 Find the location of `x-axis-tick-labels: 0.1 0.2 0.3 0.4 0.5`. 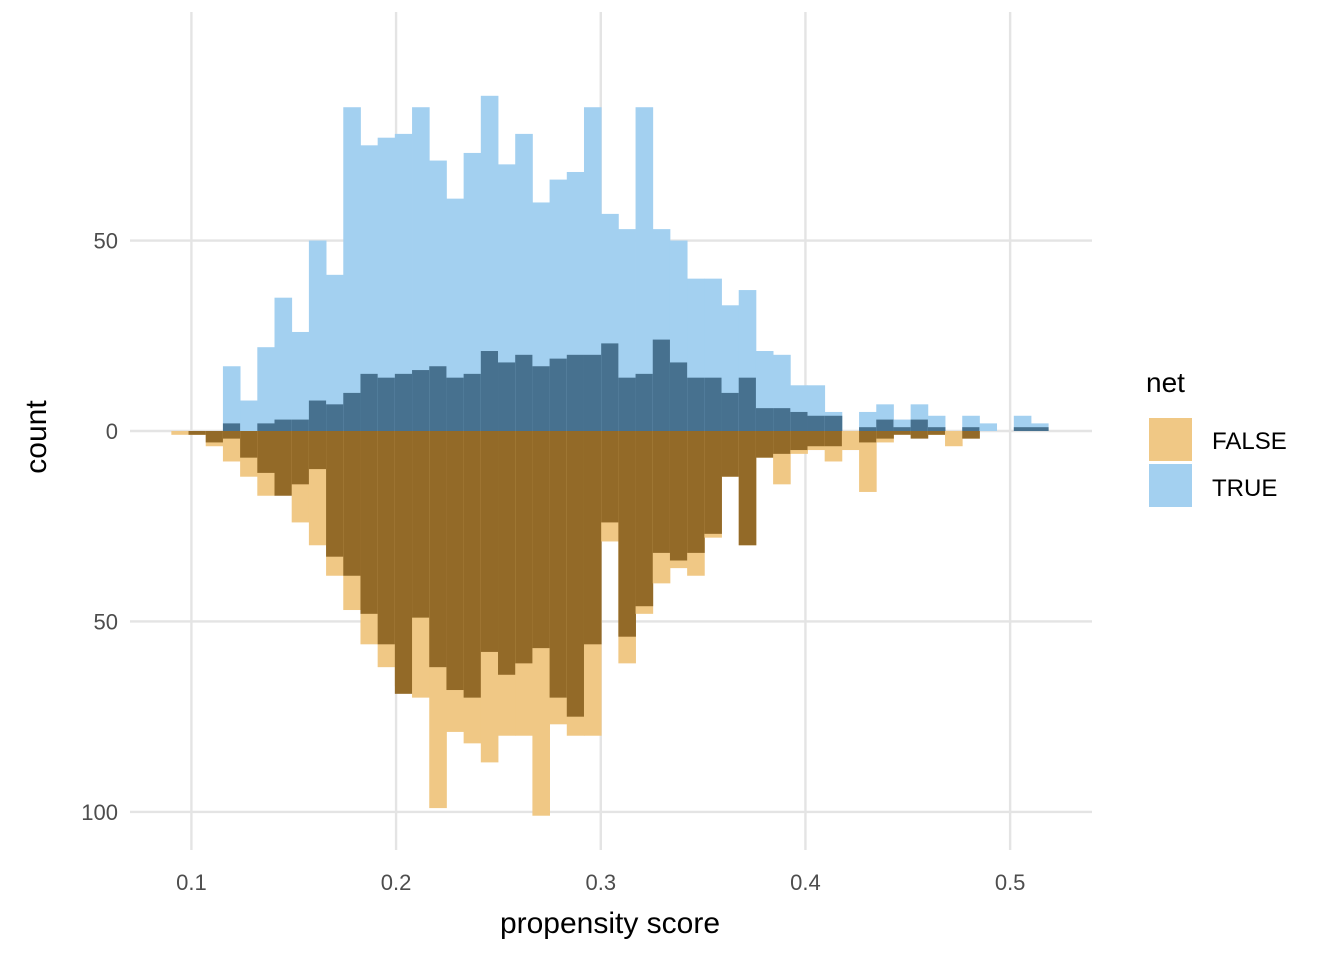

x-axis-tick-labels: 0.1 0.2 0.3 0.4 0.5 is located at coordinates (600, 882).